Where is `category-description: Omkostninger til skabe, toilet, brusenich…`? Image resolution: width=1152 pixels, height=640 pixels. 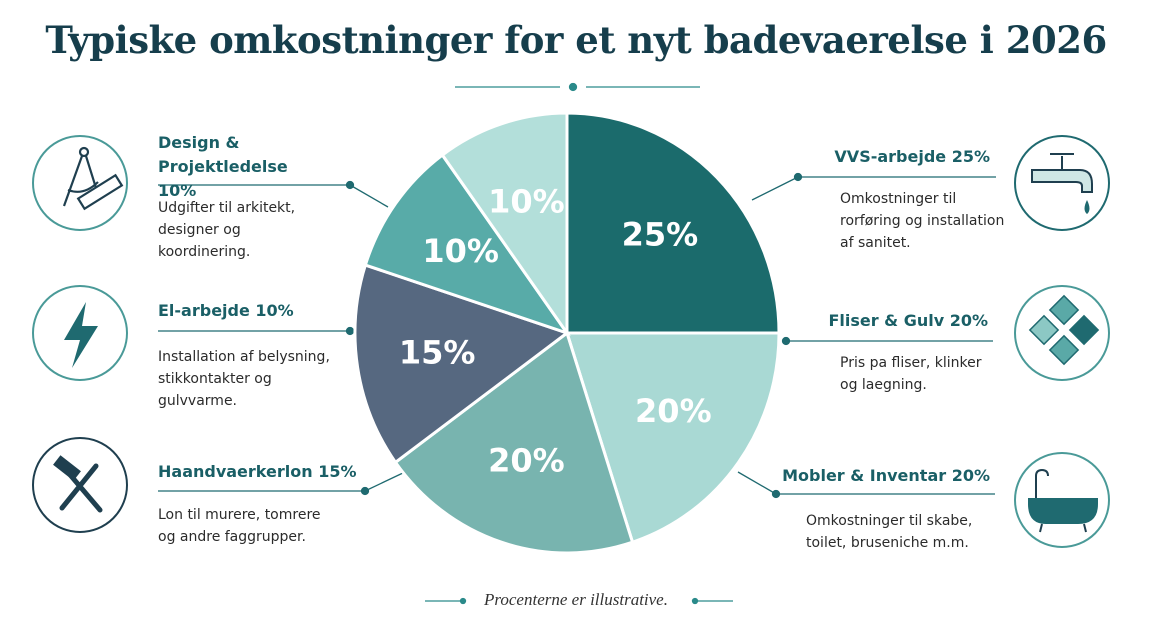
category-description: Omkostninger til skabe, toilet, brusenich… is located at coordinates (889, 532).